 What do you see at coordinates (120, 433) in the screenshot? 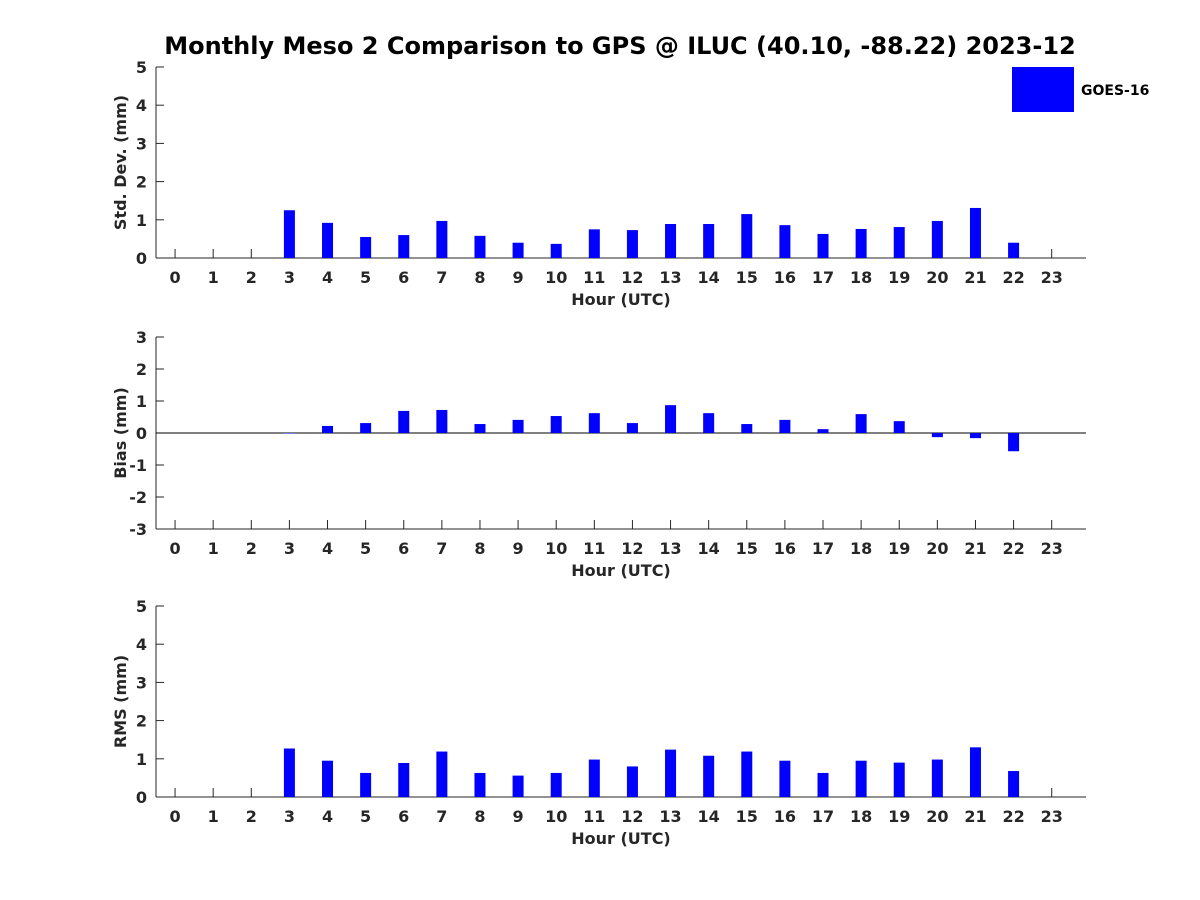
I see `y-axis-label: Bias (mm)` at bounding box center [120, 433].